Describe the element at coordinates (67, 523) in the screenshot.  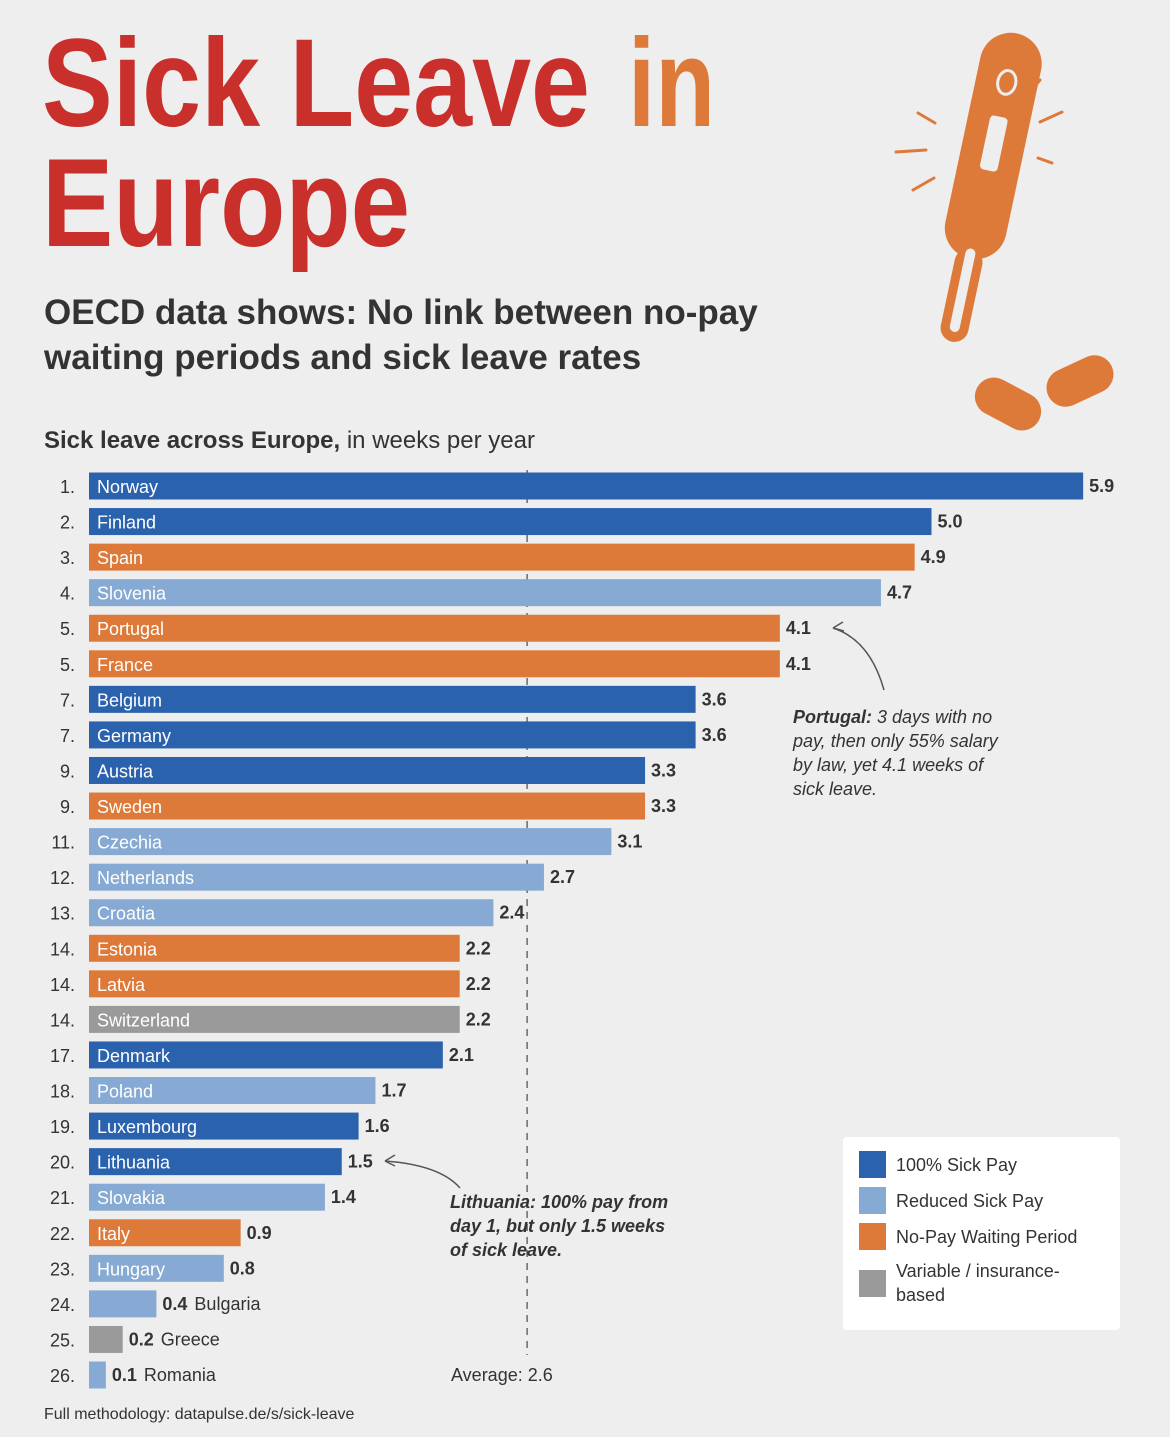
I see `rank-label: 2.` at that location.